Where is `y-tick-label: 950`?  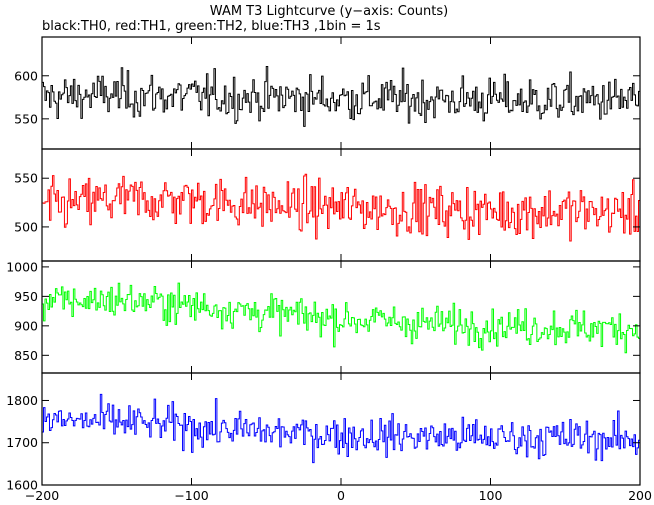 y-tick-label: 950 is located at coordinates (26, 296).